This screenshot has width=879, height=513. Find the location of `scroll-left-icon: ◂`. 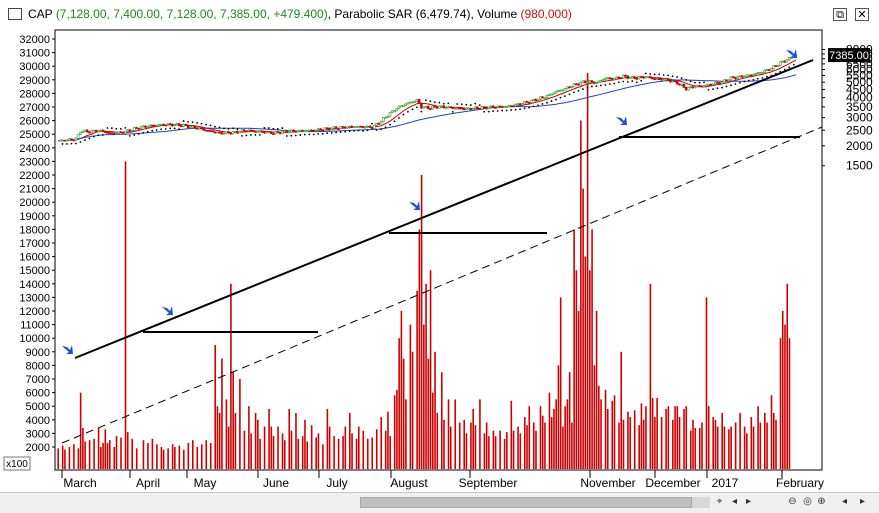

scroll-left-icon: ◂ is located at coordinates (844, 501).